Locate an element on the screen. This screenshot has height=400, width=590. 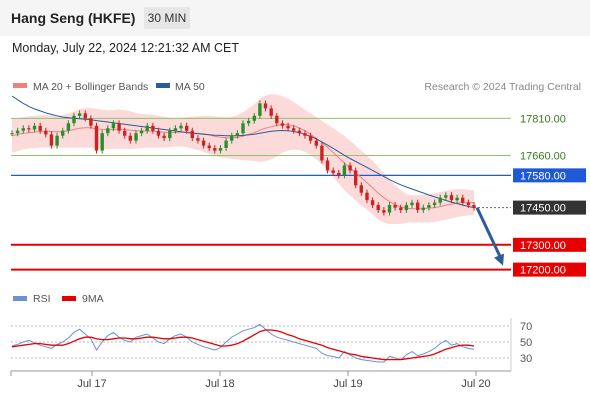
chart-datetime: Monday, July 22, 2024 12:21:32 AM CET is located at coordinates (125, 48).